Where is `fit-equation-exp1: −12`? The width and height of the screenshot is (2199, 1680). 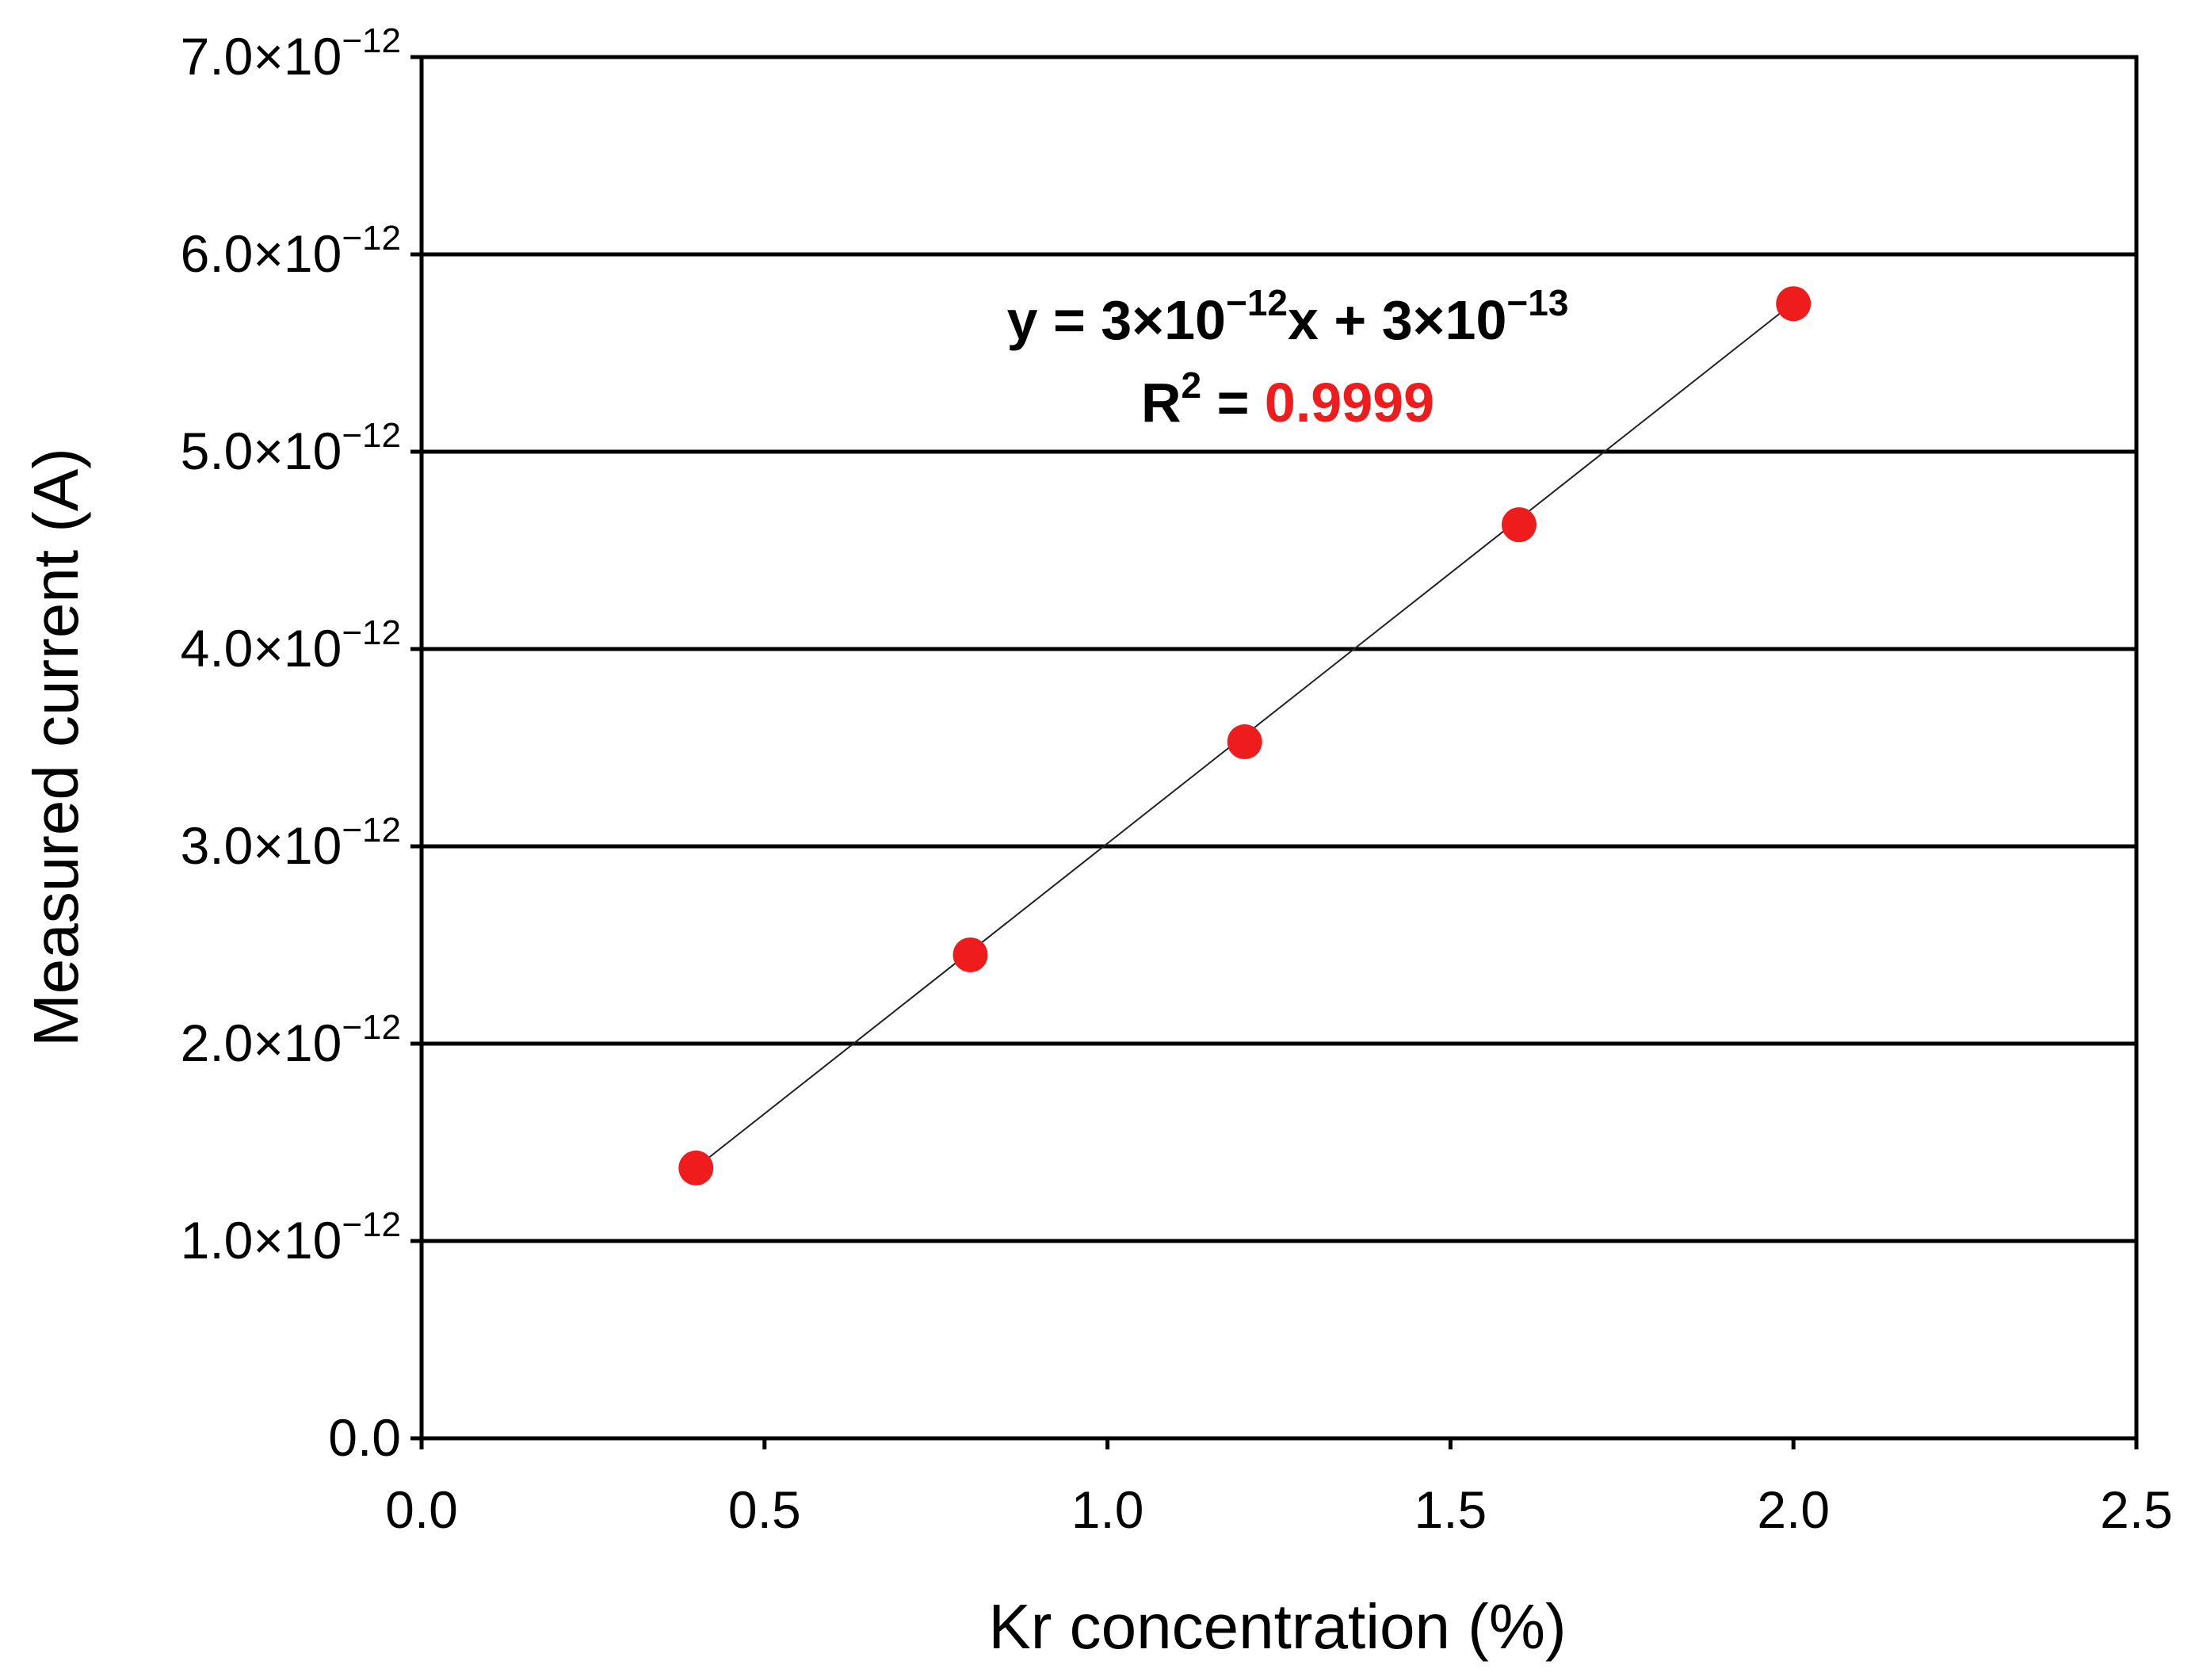
fit-equation-exp1: −12 is located at coordinates (1257, 302).